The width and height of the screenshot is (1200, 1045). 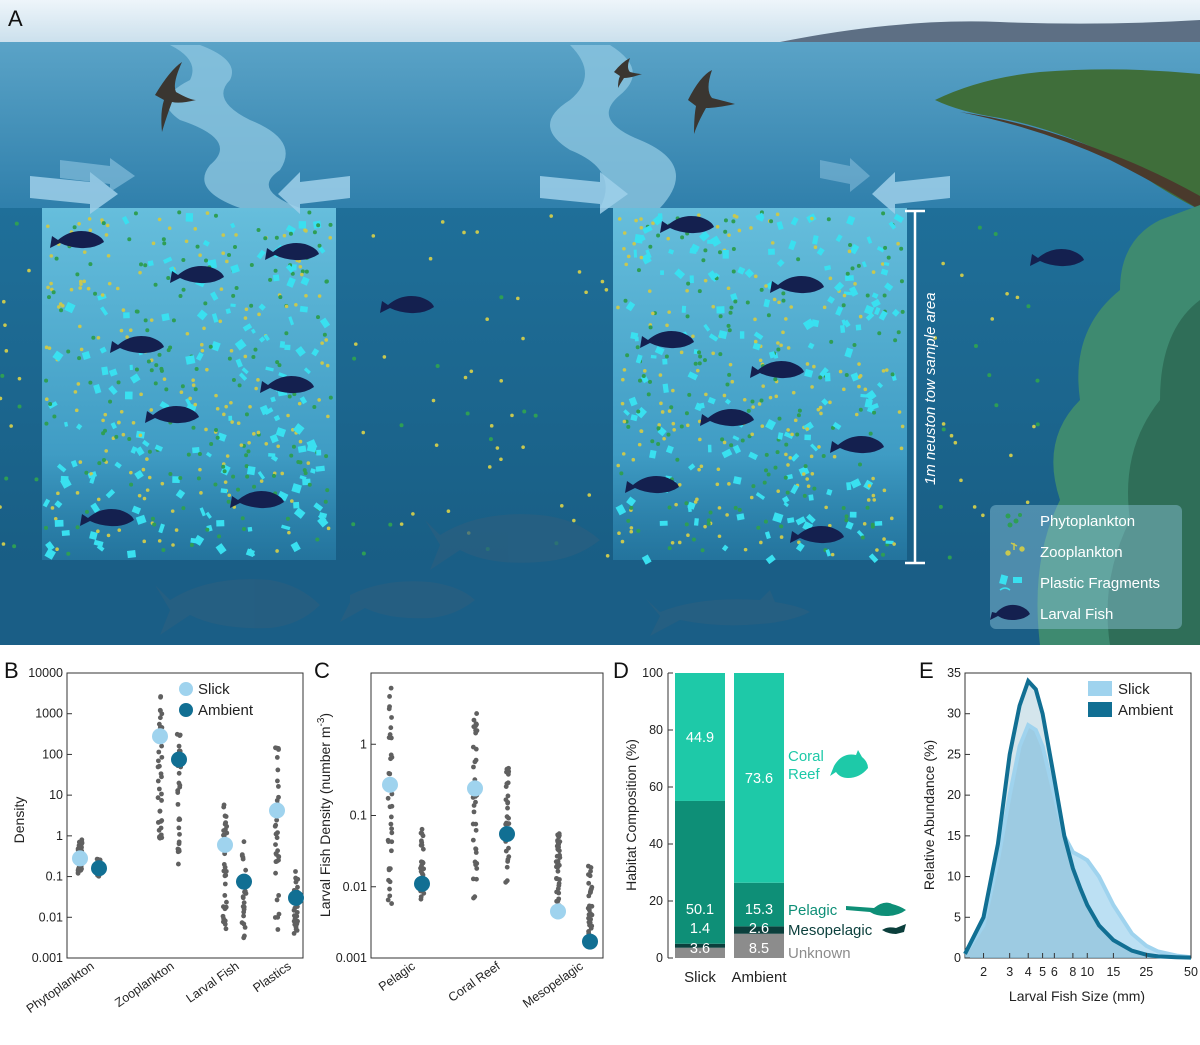 What do you see at coordinates (225, 844) in the screenshot?
I see `mean-slick` at bounding box center [225, 844].